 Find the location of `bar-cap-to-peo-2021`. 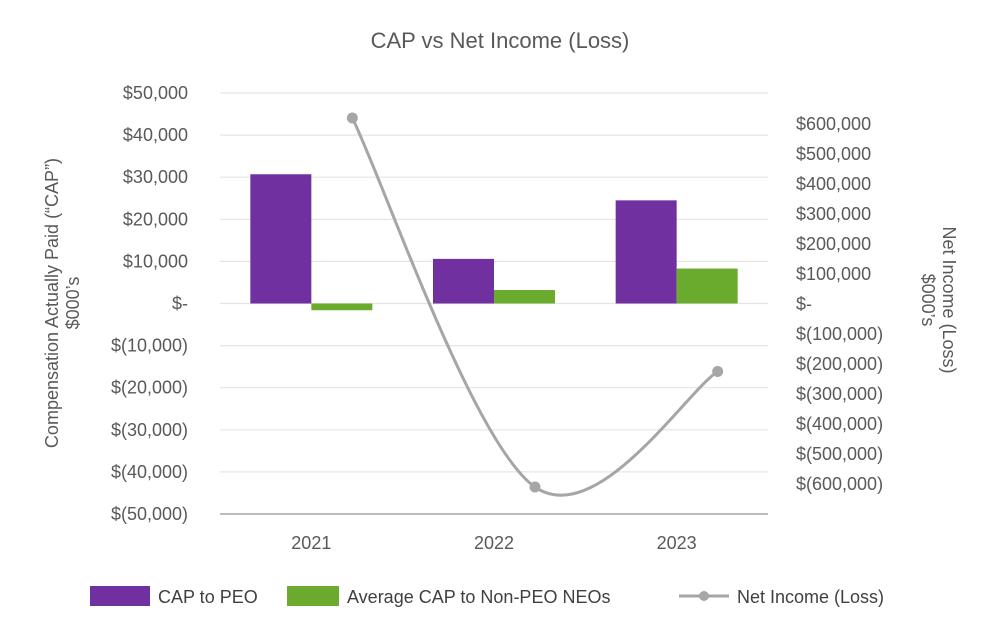

bar-cap-to-peo-2021 is located at coordinates (281, 239).